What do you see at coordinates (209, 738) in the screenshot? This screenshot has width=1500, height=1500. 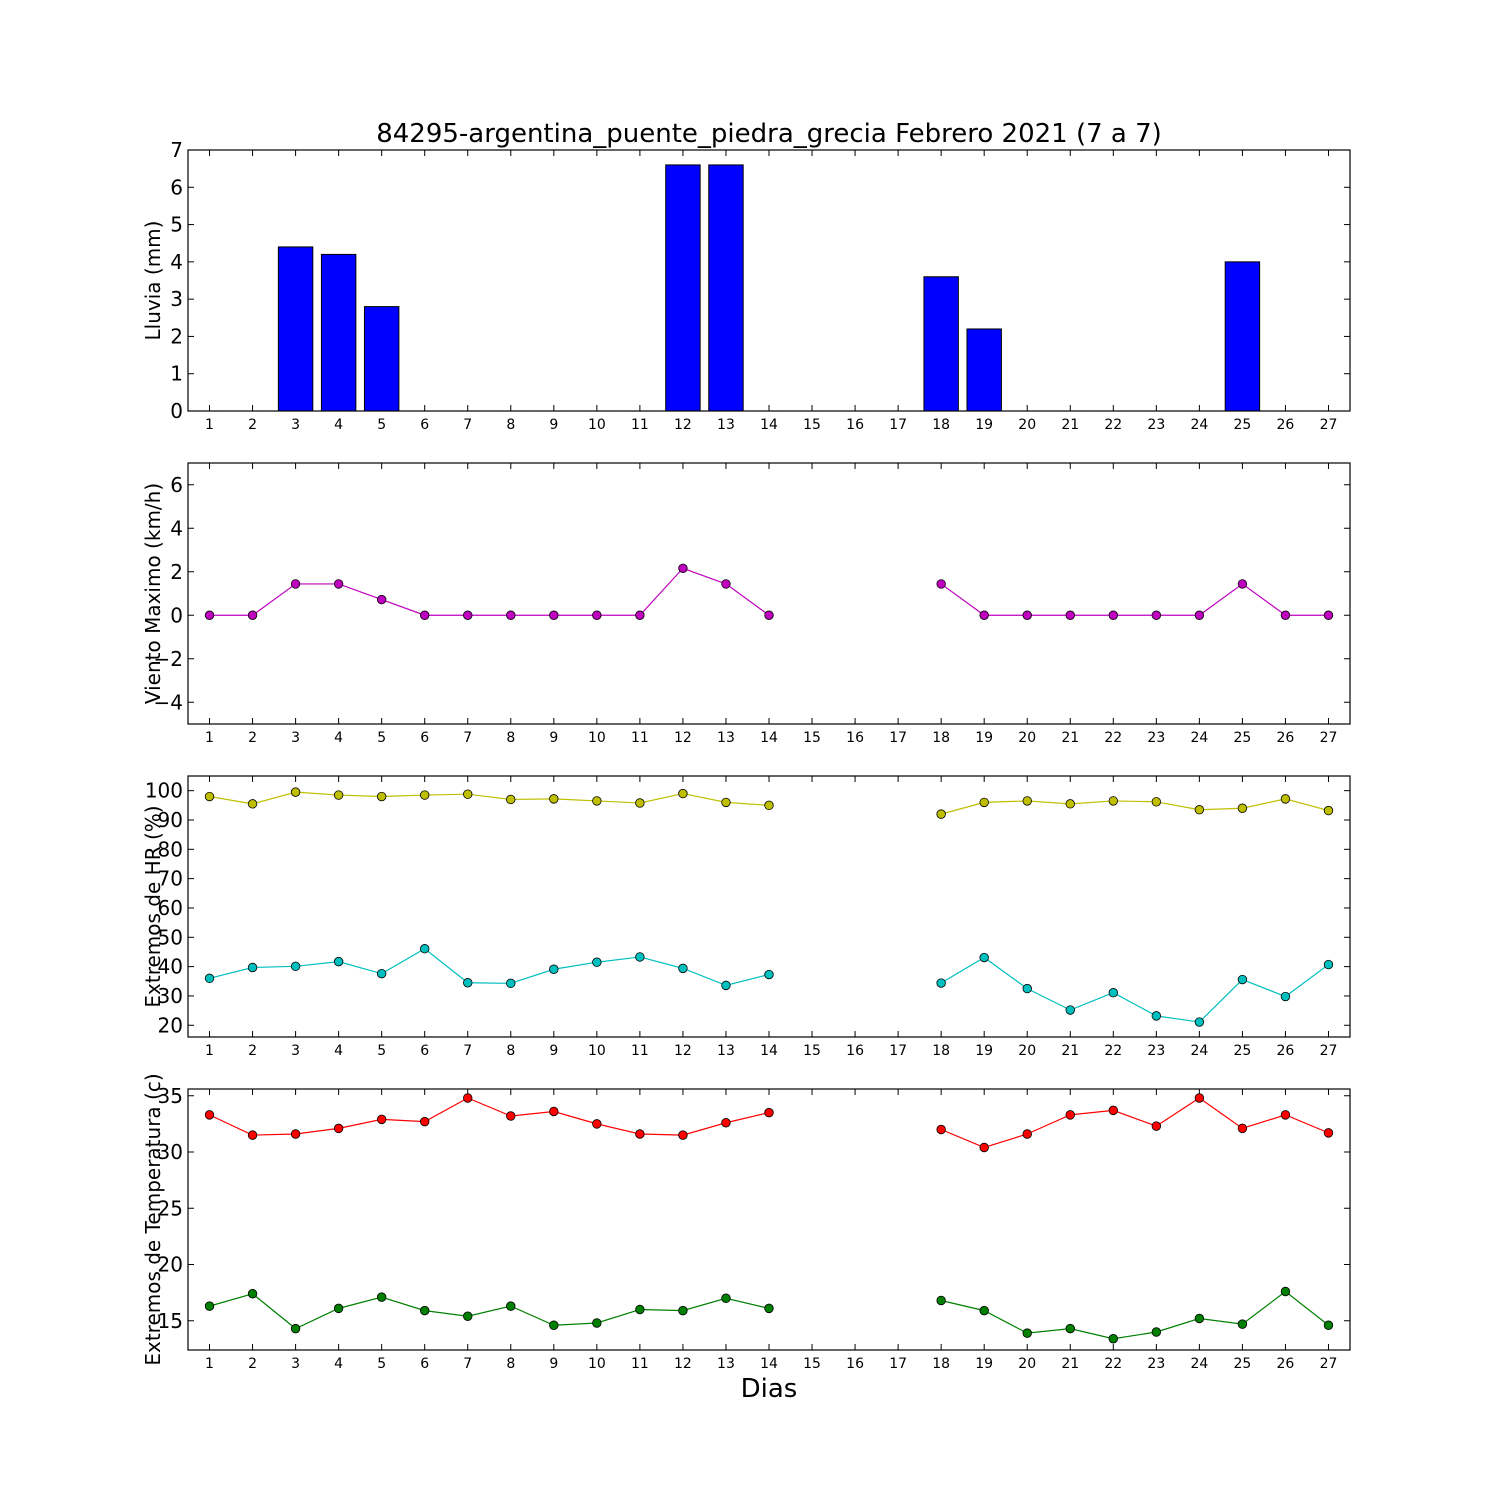 I see `x-tick-label: 1` at bounding box center [209, 738].